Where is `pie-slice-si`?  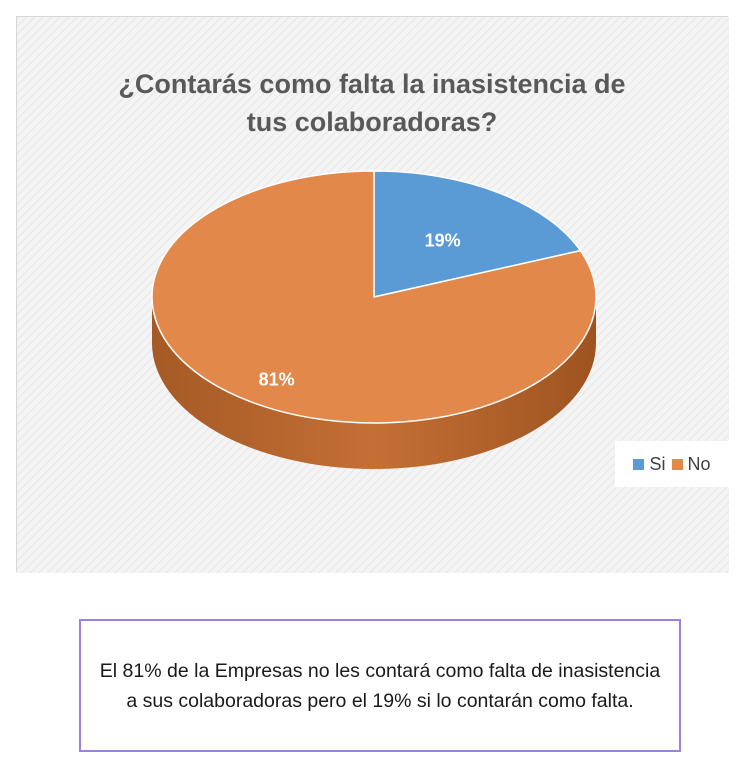
pie-slice-si is located at coordinates (477, 234).